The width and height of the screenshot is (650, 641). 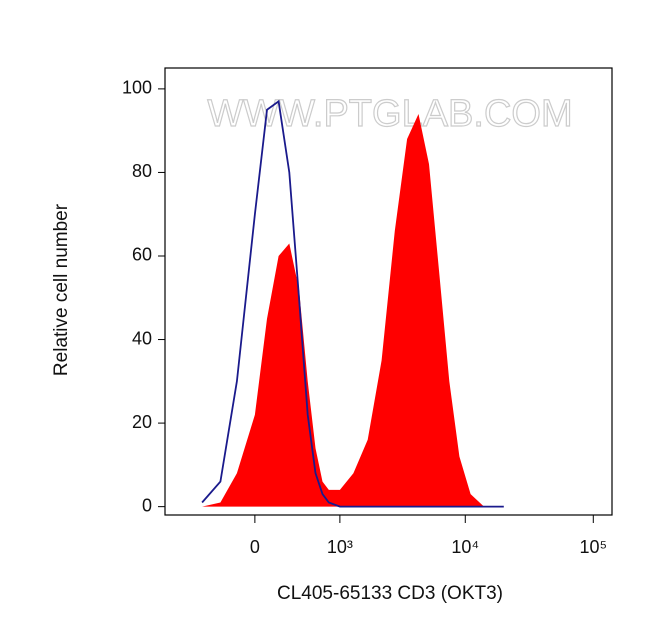 I want to click on y-tick-label: 40, so click(x=142, y=338).